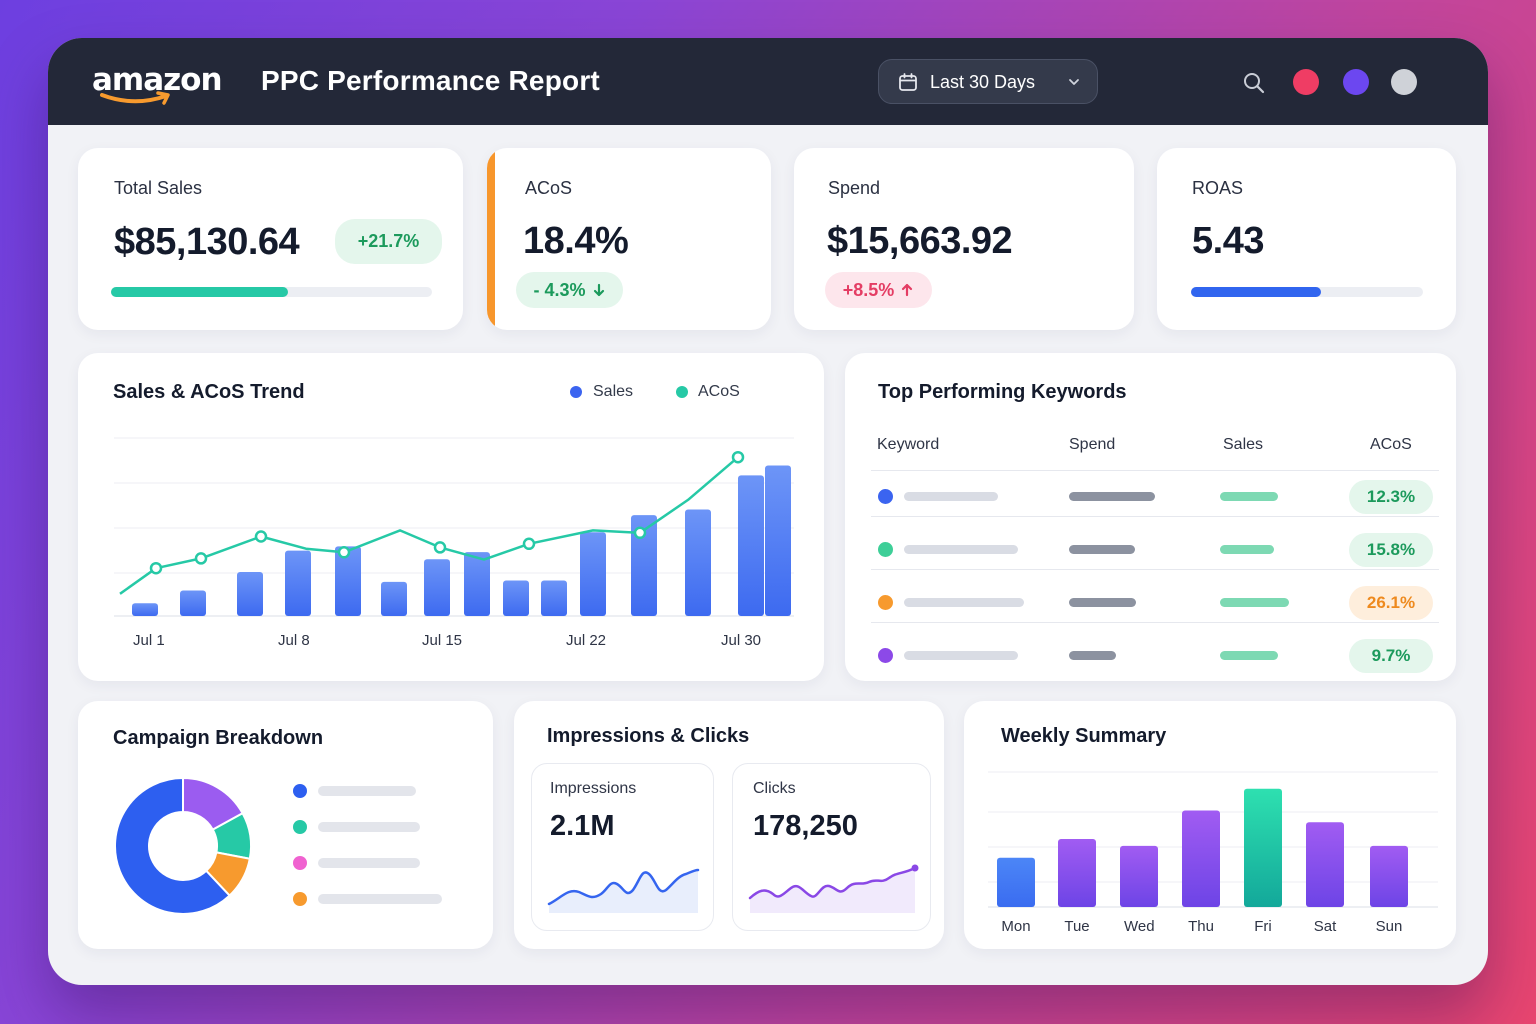 The width and height of the screenshot is (1536, 1024). What do you see at coordinates (1391, 444) in the screenshot?
I see `column-header-acos: ACoS` at bounding box center [1391, 444].